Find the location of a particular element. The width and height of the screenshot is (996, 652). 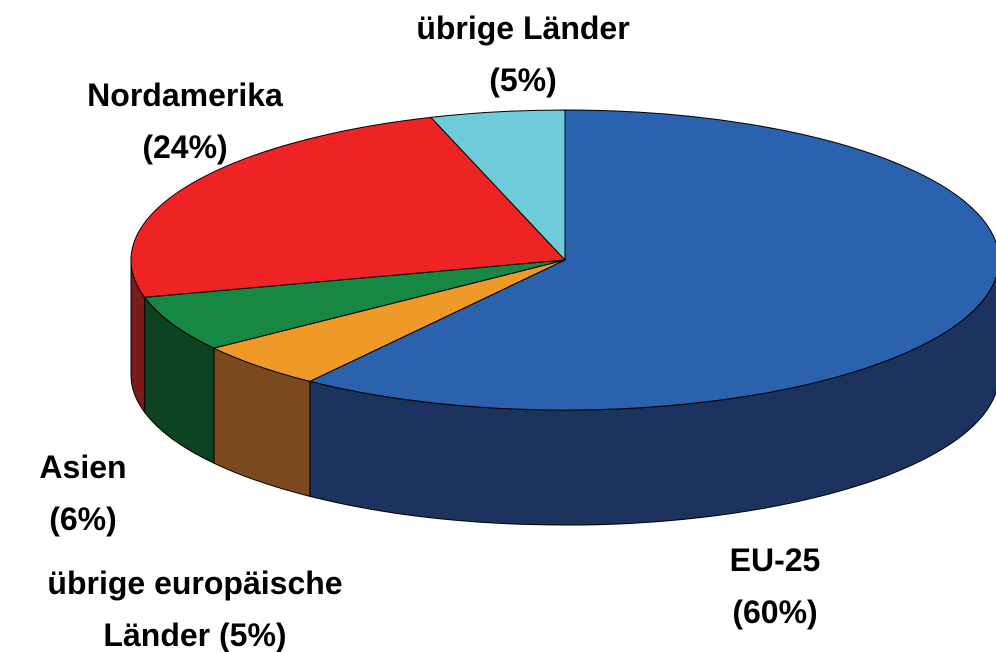

value-label: (60%) is located at coordinates (775, 612).